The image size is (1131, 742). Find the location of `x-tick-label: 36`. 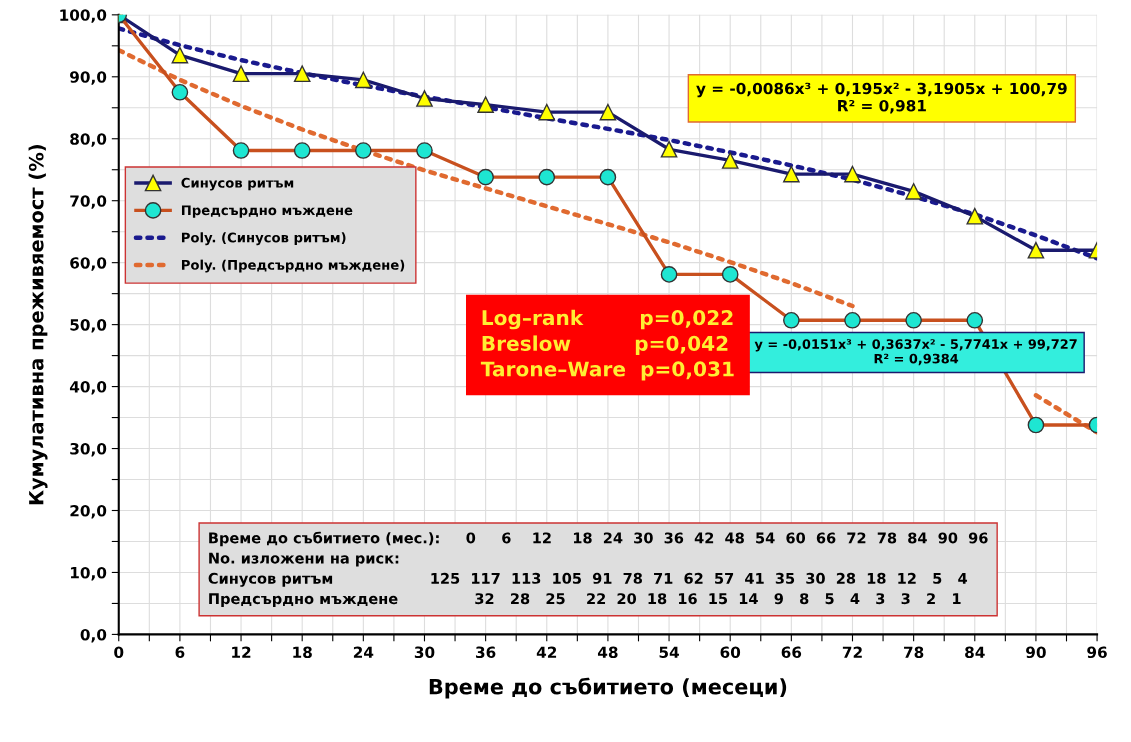

x-tick-label: 36 is located at coordinates (486, 652).